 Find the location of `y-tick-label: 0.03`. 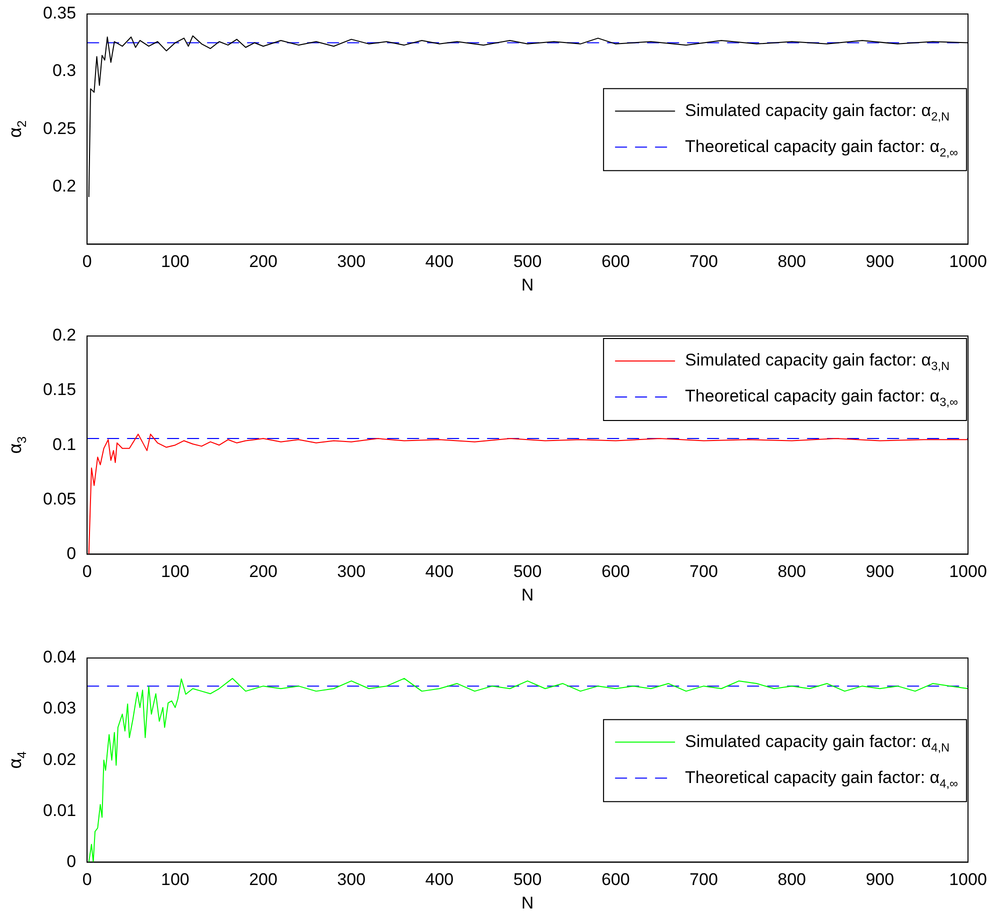

y-tick-label: 0.03 is located at coordinates (59, 708).